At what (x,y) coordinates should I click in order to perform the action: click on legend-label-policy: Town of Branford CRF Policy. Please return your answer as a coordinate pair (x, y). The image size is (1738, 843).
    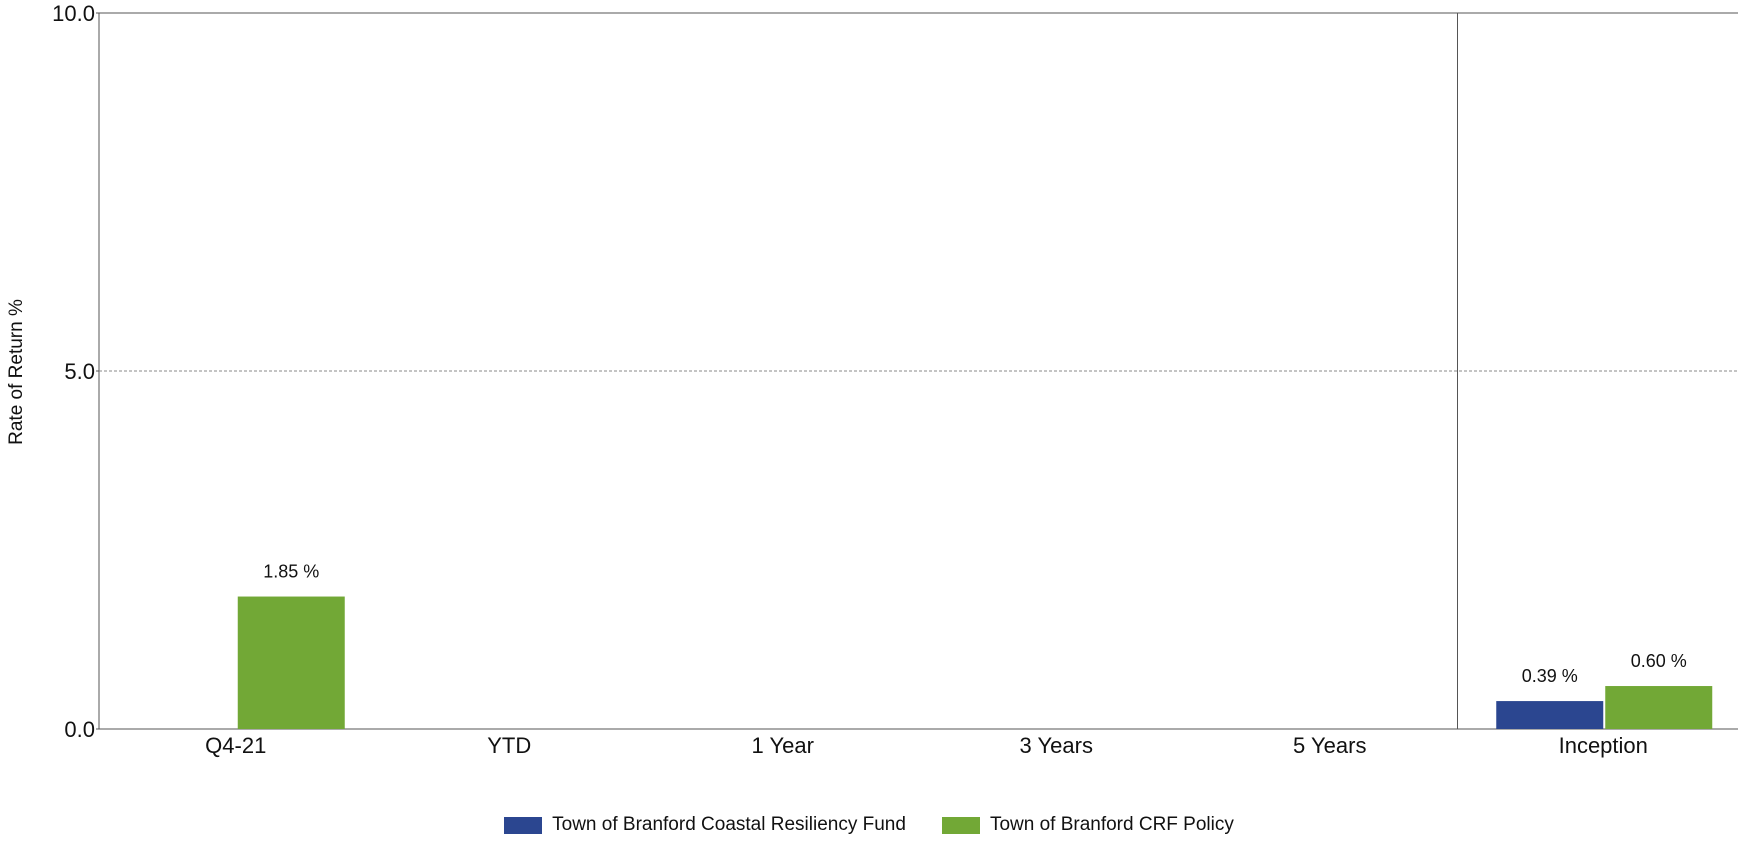
    Looking at the image, I should click on (1111, 824).